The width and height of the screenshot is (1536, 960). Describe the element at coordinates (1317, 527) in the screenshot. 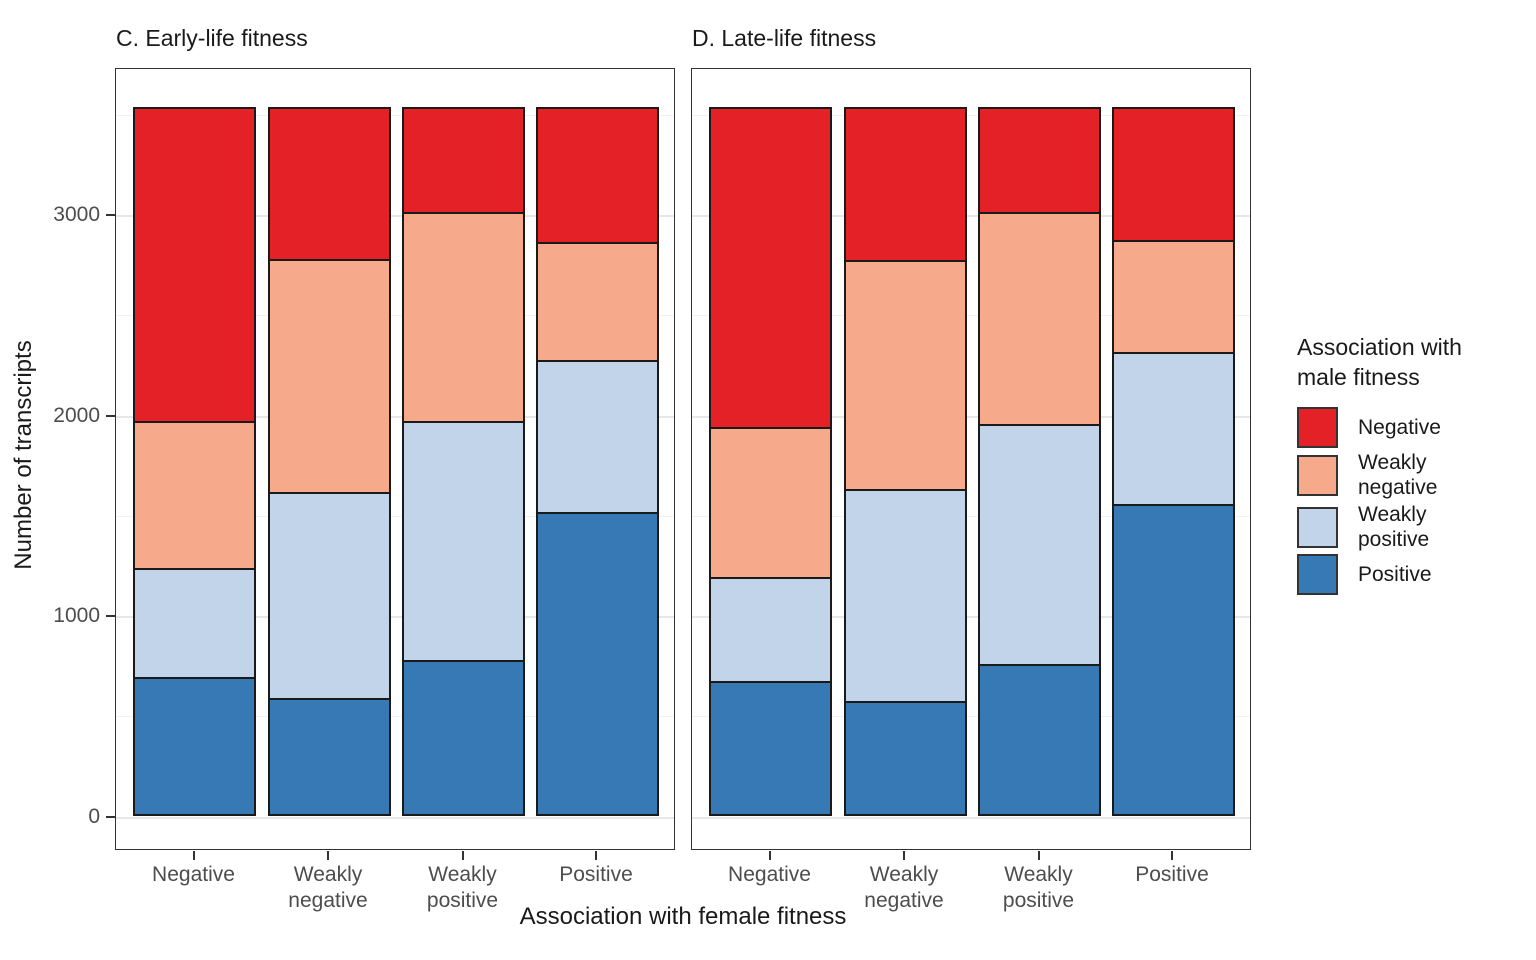

I see `legend-swatch-weakly-positive` at that location.